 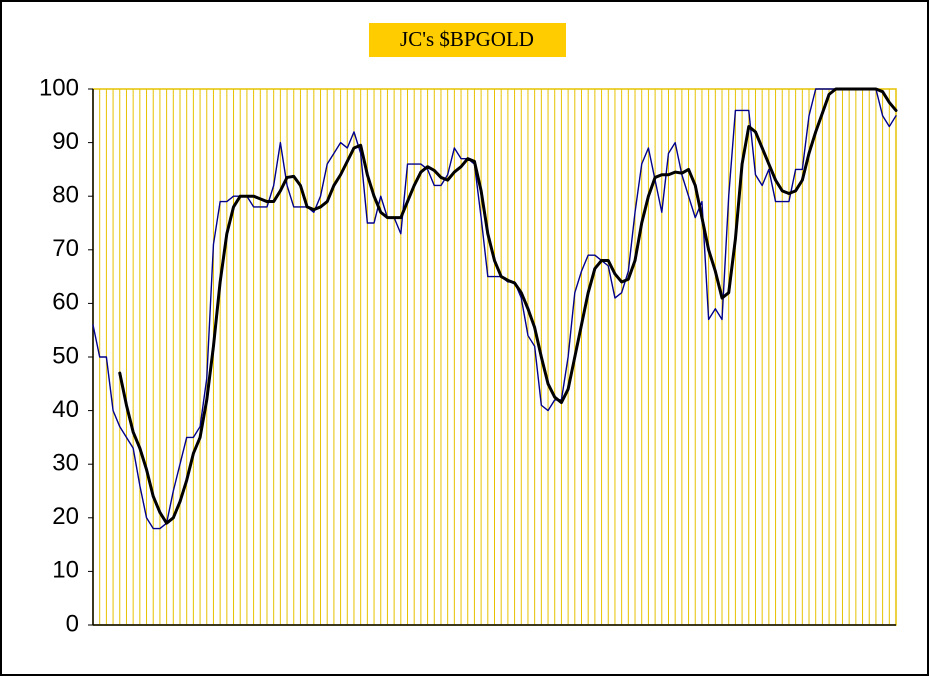 I want to click on y-tick-label: 90, so click(x=65, y=141).